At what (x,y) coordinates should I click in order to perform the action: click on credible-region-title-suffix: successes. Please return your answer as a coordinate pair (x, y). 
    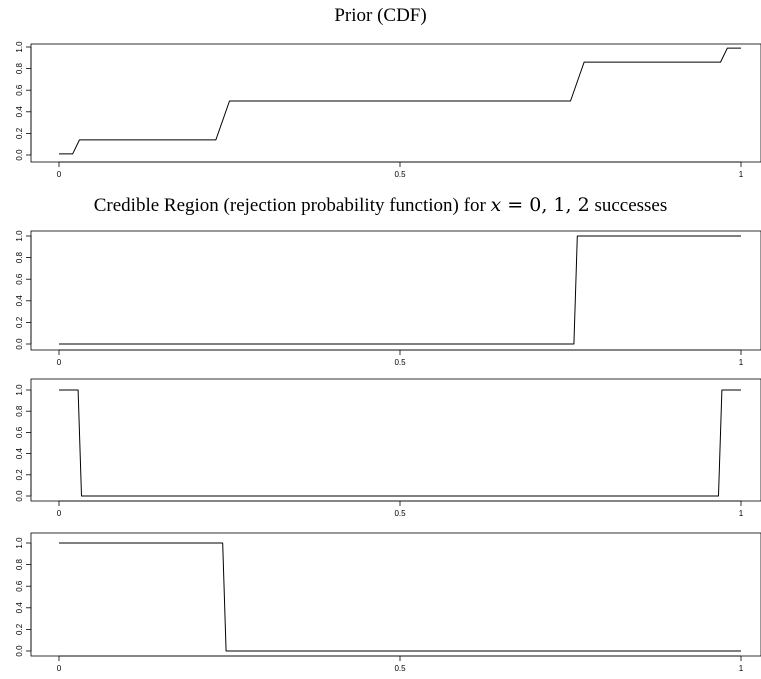
    Looking at the image, I should click on (628, 205).